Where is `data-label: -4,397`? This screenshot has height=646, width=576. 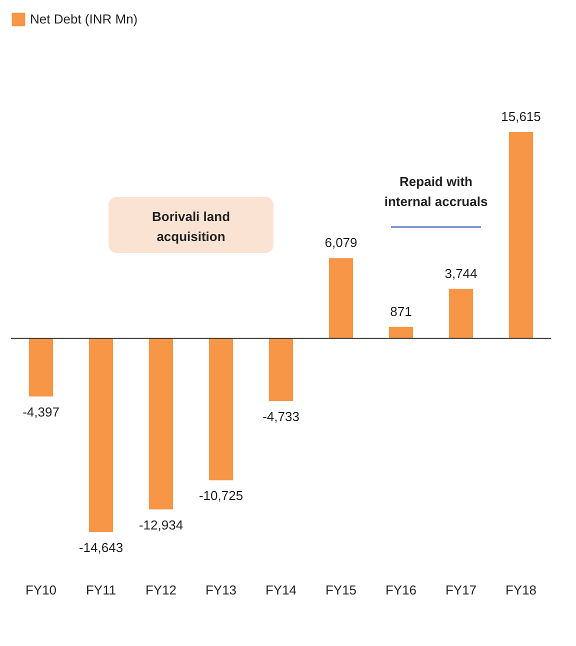
data-label: -4,397 is located at coordinates (41, 412).